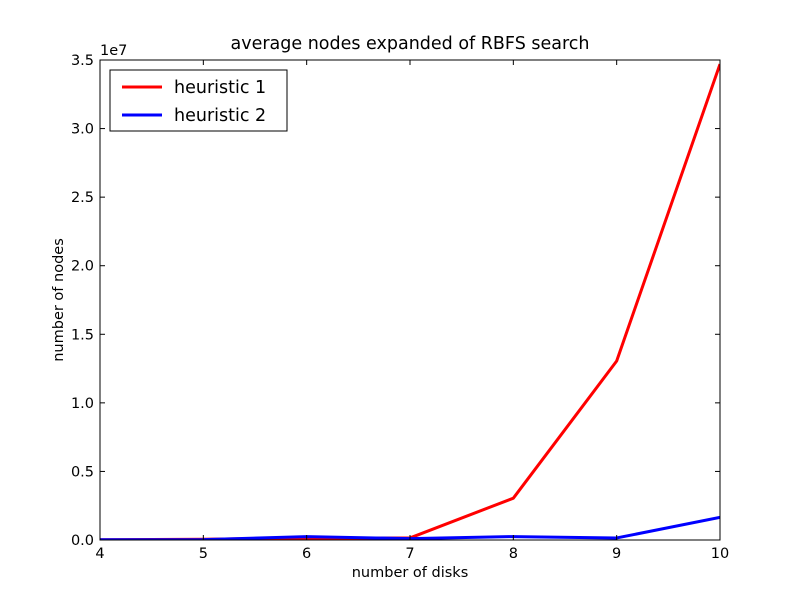  Describe the element at coordinates (203, 554) in the screenshot. I see `x-tick-label: 5` at that location.